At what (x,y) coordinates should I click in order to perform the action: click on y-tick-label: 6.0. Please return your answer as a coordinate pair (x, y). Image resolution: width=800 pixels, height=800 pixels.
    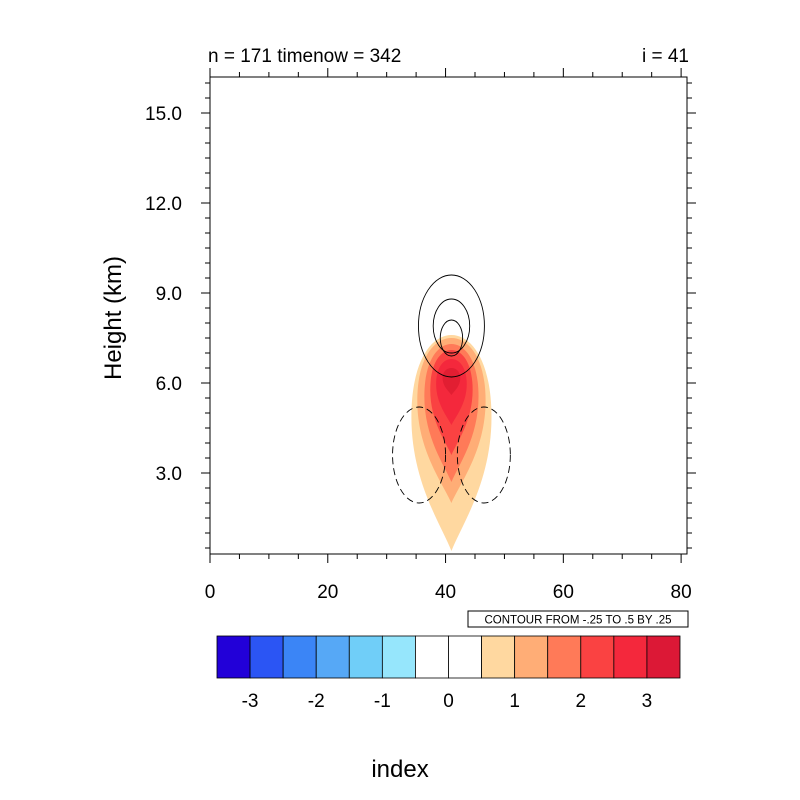
    Looking at the image, I should click on (169, 384).